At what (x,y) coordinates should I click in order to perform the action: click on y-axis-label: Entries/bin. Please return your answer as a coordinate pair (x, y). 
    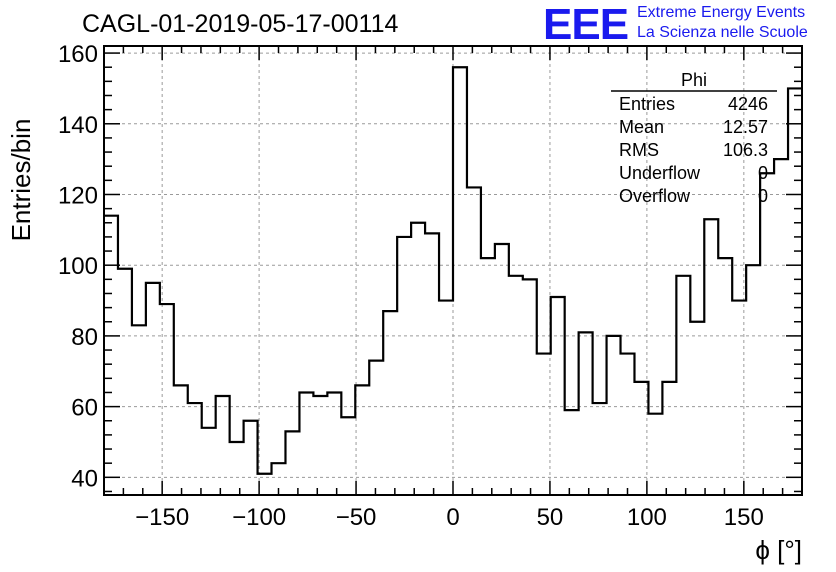
    Looking at the image, I should click on (21, 180).